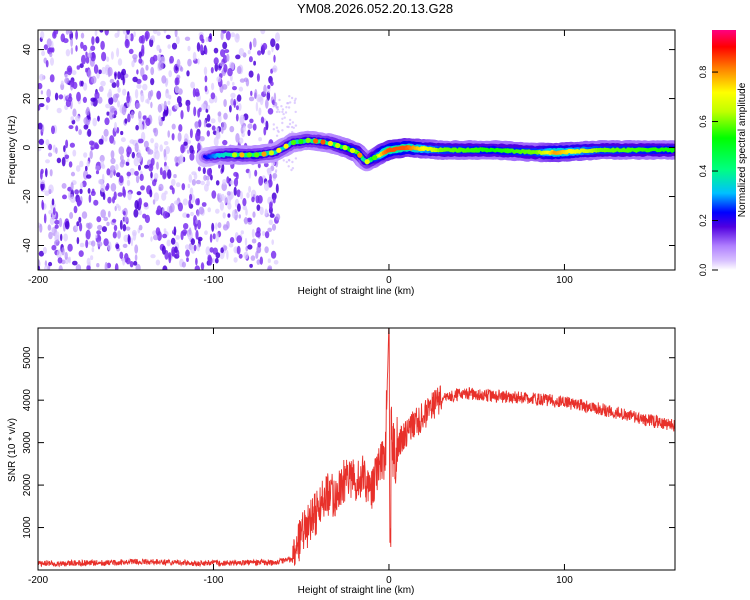 The height and width of the screenshot is (600, 750). Describe the element at coordinates (360, 155) in the screenshot. I see `signal-track-dot` at that location.